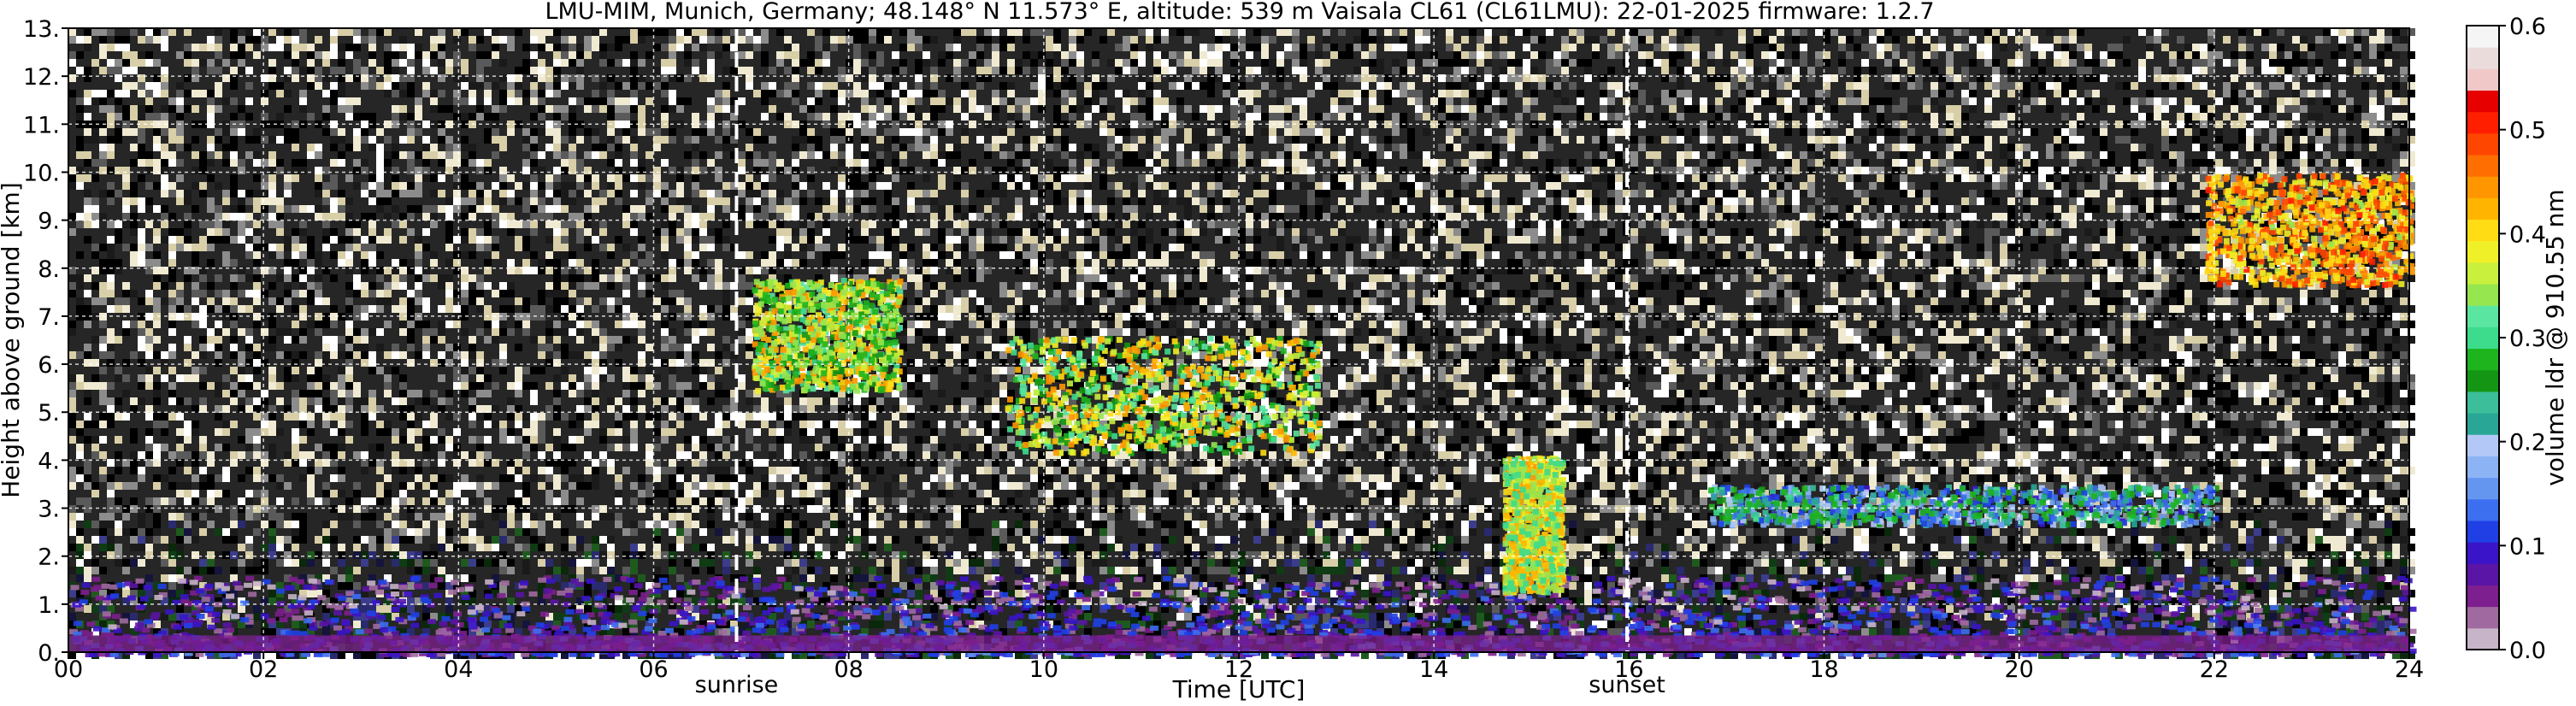 The image size is (2576, 706). I want to click on y-tick-label: 6., so click(49, 365).